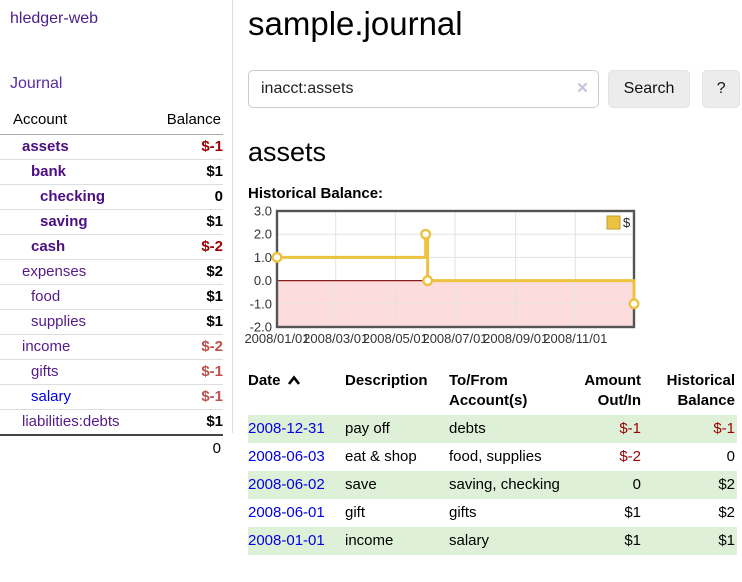  What do you see at coordinates (54, 271) in the screenshot?
I see `account-link: expenses` at bounding box center [54, 271].